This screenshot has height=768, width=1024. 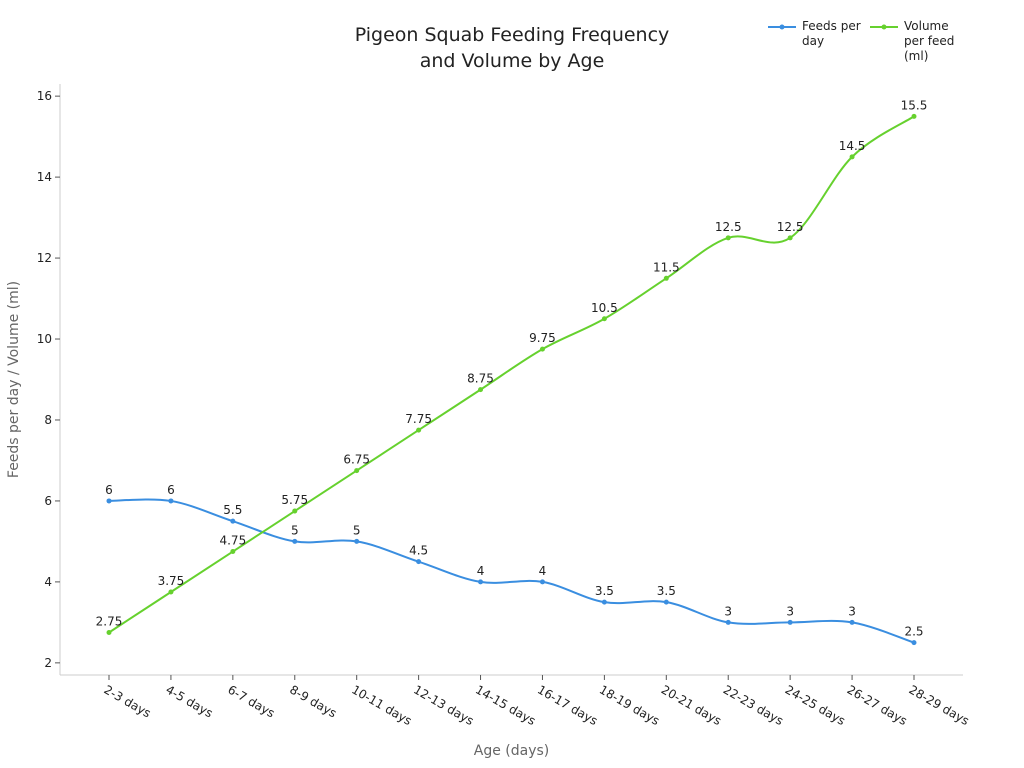 What do you see at coordinates (505, 705) in the screenshot?
I see `x-tick-label: 14-15 days` at bounding box center [505, 705].